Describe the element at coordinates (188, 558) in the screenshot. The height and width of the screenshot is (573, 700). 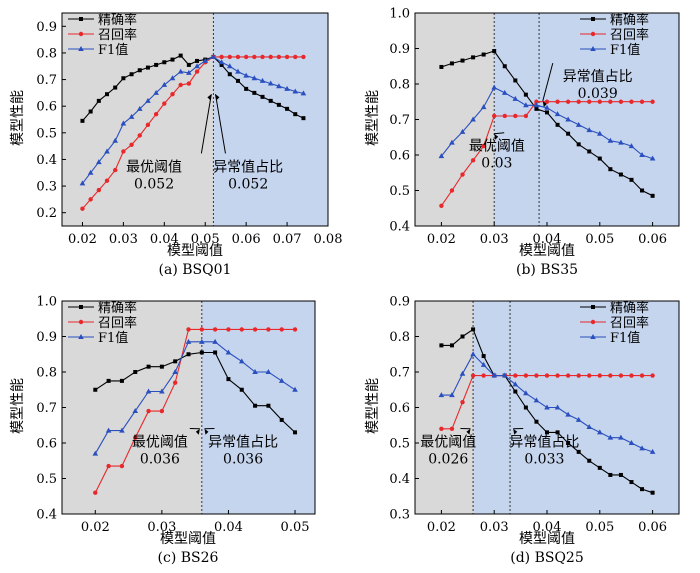
I see `chart-caption: (c) BS26` at that location.